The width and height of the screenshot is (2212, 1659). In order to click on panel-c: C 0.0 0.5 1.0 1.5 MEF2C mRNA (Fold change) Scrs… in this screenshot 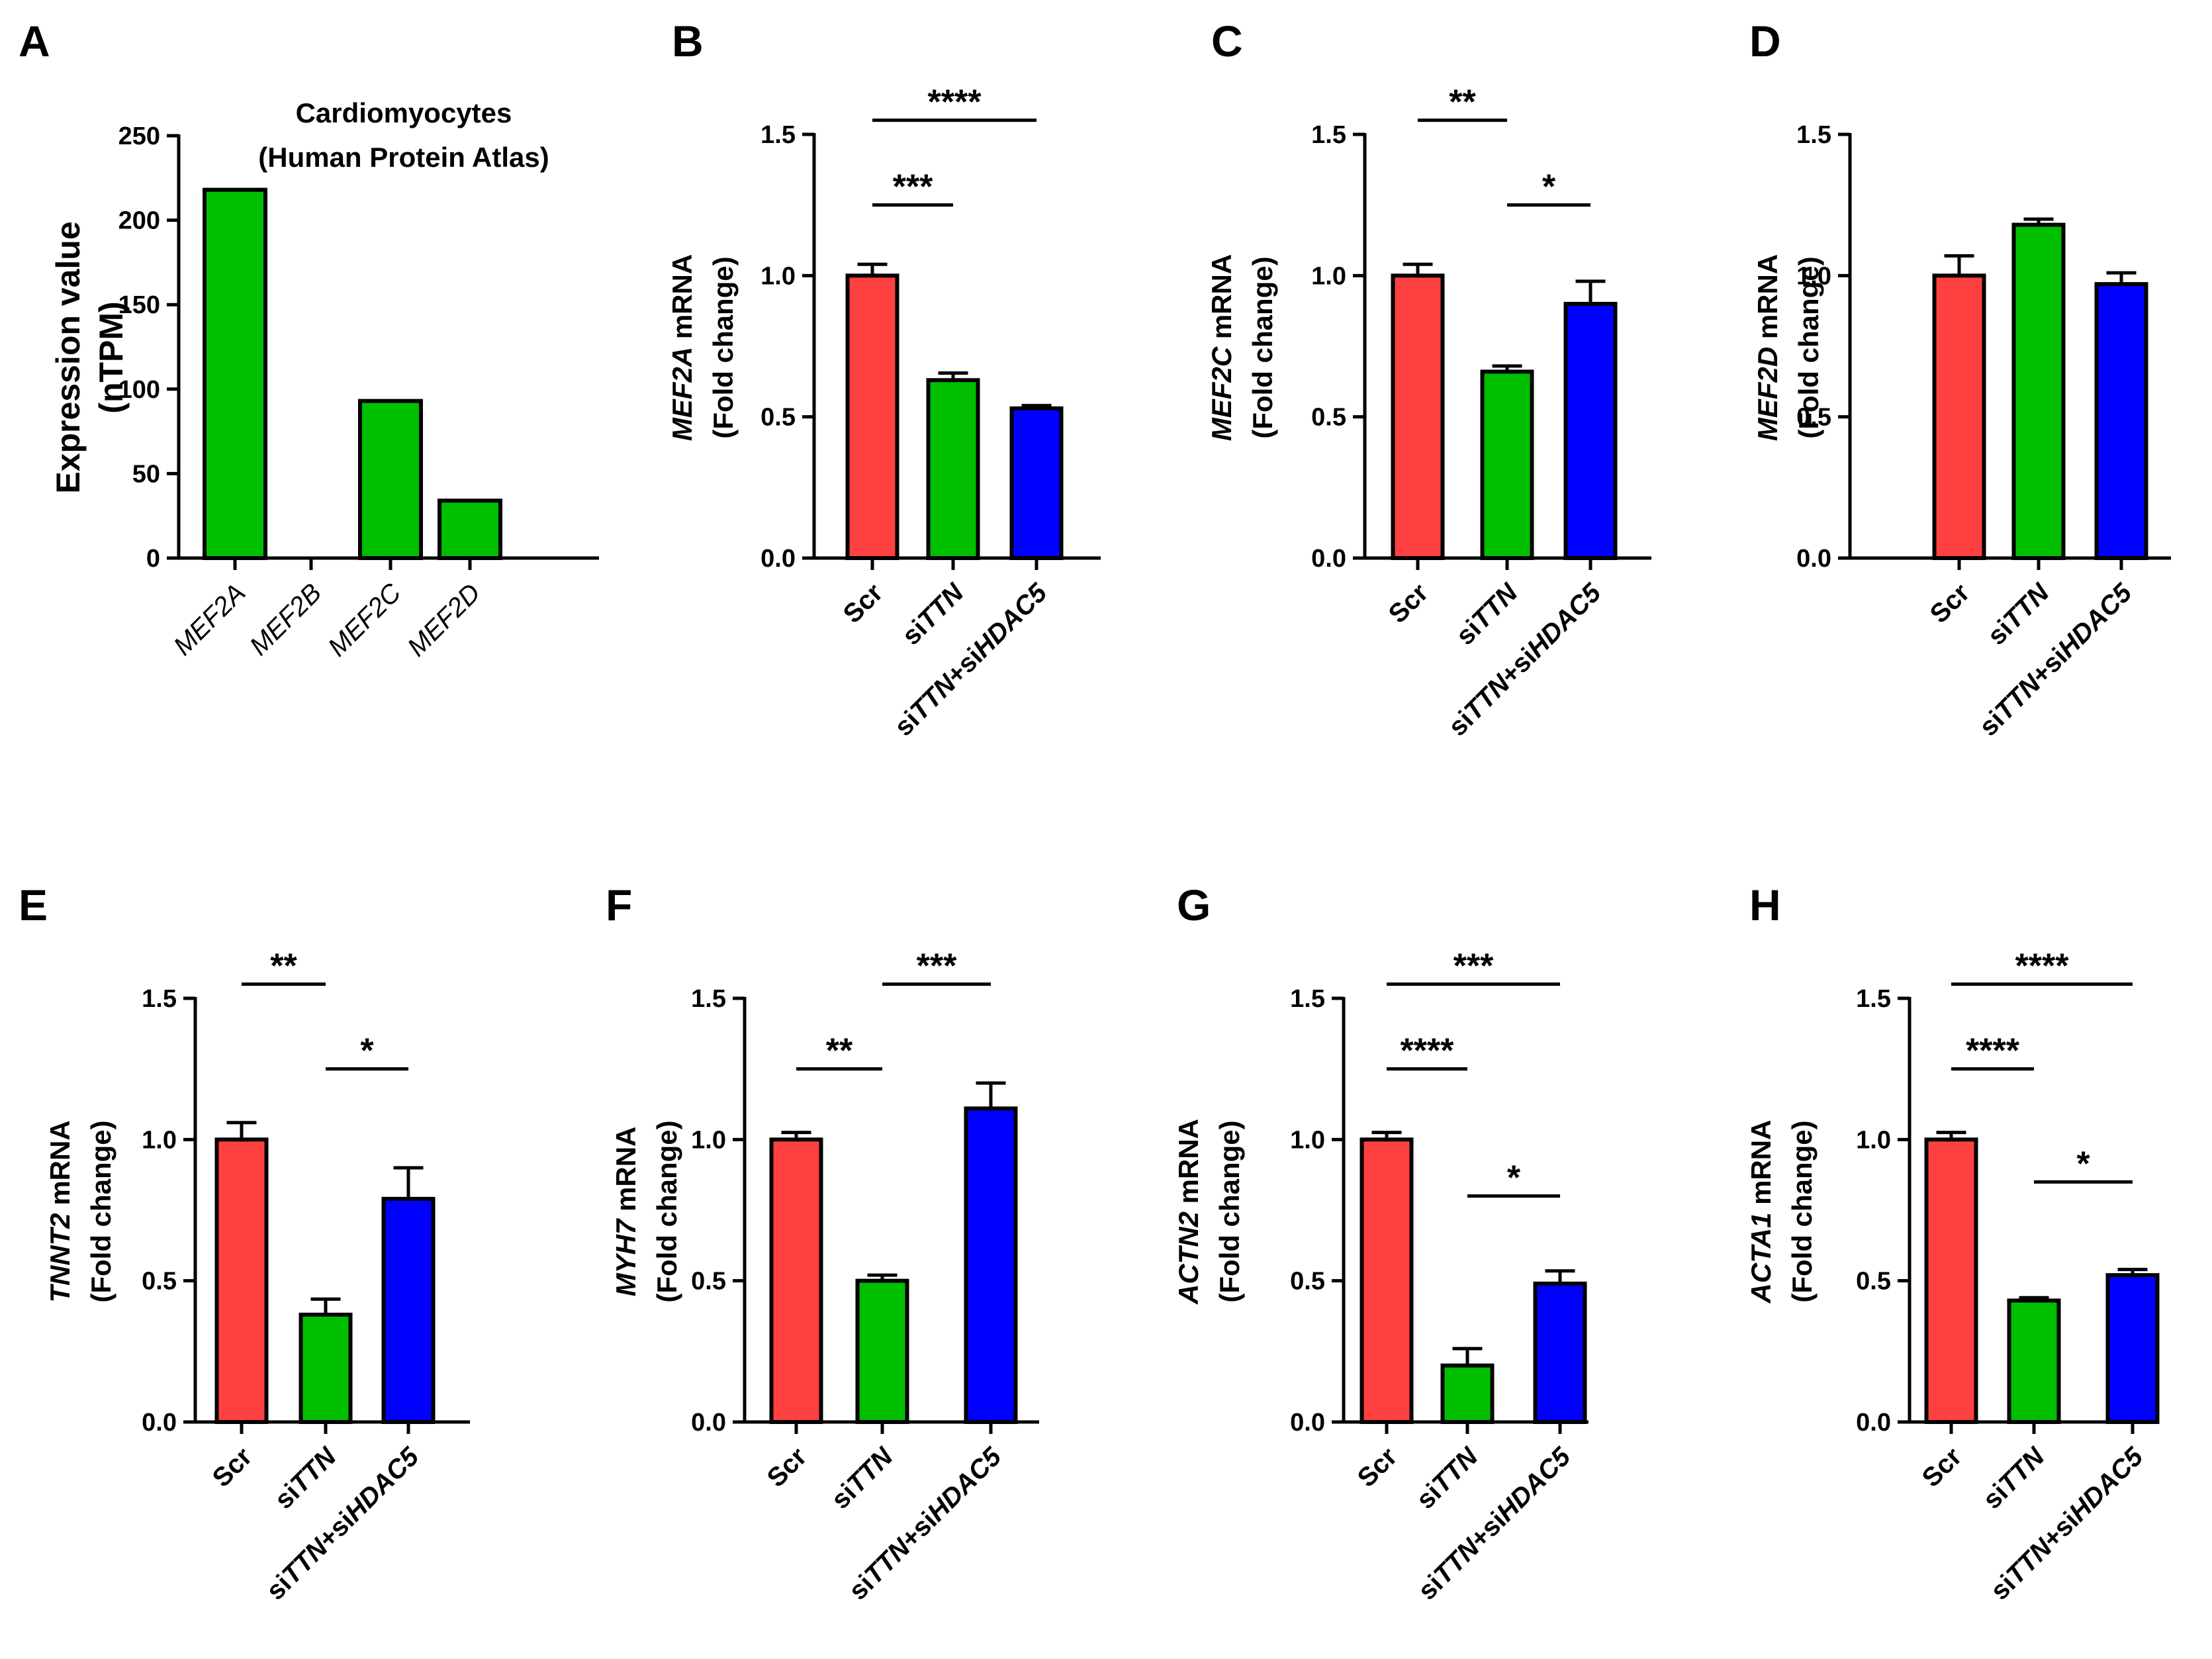, I will do `click(1428, 379)`.